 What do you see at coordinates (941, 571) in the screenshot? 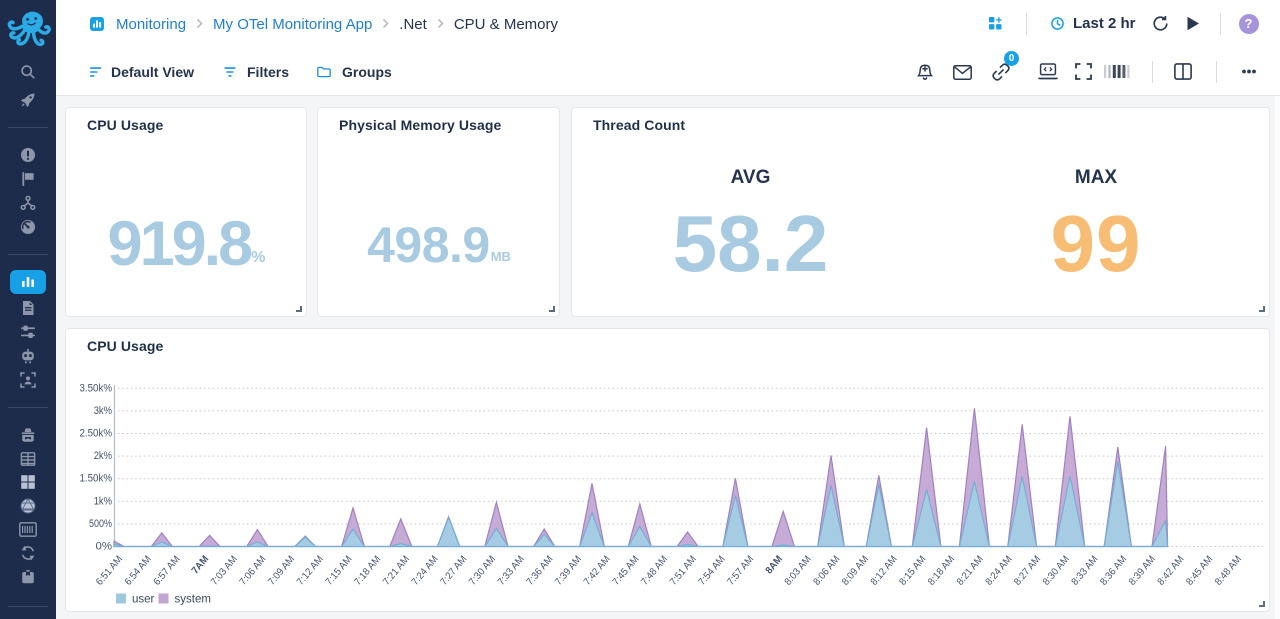
I see `svg-text: 8:18 AM` at bounding box center [941, 571].